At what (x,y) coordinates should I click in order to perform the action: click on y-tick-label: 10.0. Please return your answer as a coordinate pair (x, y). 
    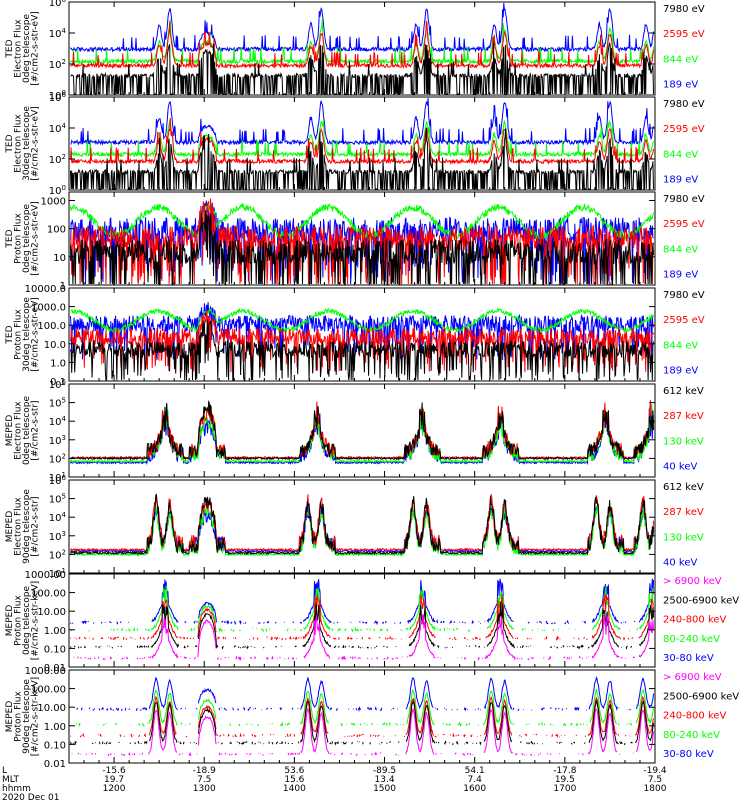
    Looking at the image, I should click on (55, 345).